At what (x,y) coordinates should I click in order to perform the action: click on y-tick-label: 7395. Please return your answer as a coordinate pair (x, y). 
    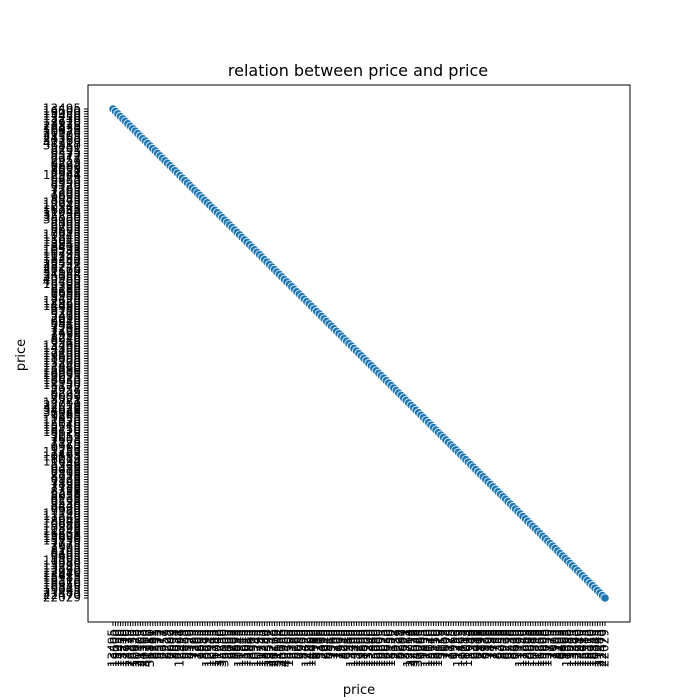
    Looking at the image, I should click on (65, 232).